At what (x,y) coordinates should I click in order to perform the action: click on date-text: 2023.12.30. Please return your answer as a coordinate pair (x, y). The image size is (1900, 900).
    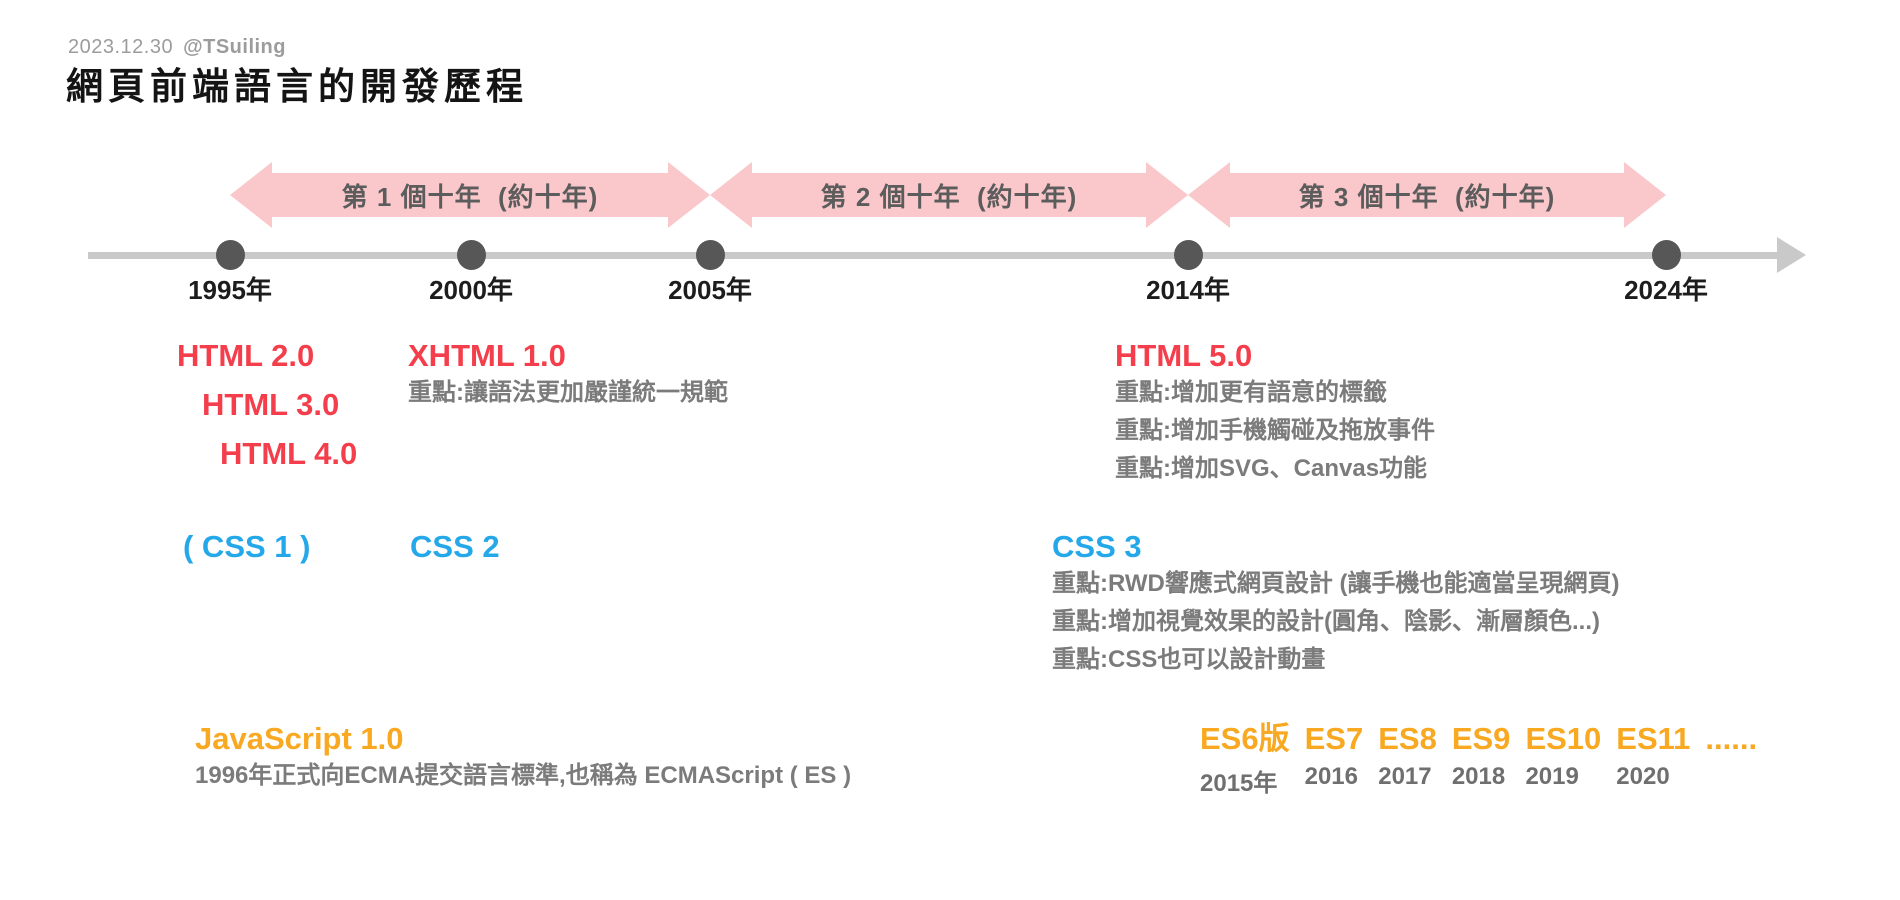
    Looking at the image, I should click on (121, 47).